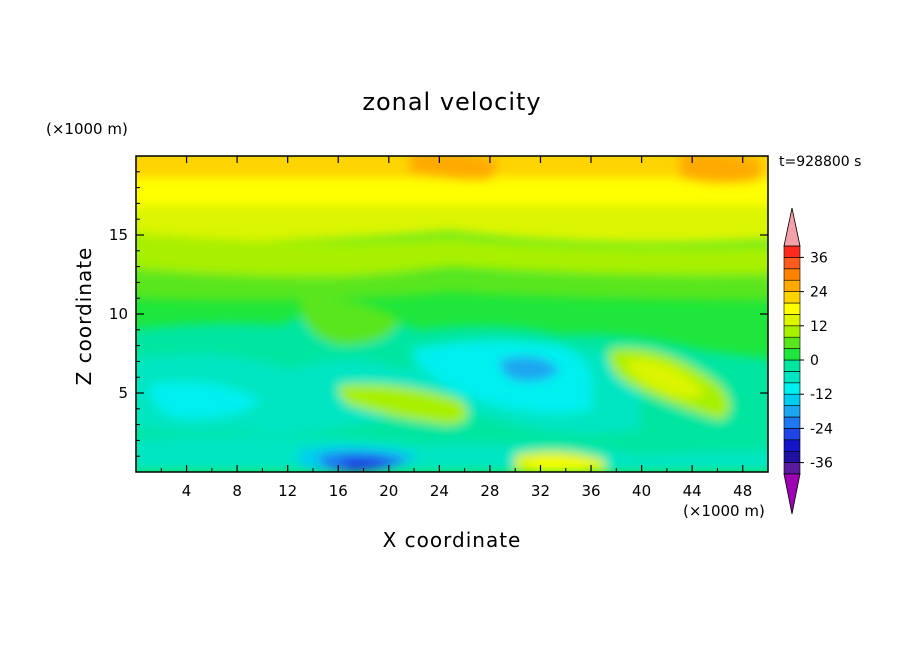 The height and width of the screenshot is (654, 904). I want to click on y-axis-unit-label: (×1000 m), so click(87, 129).